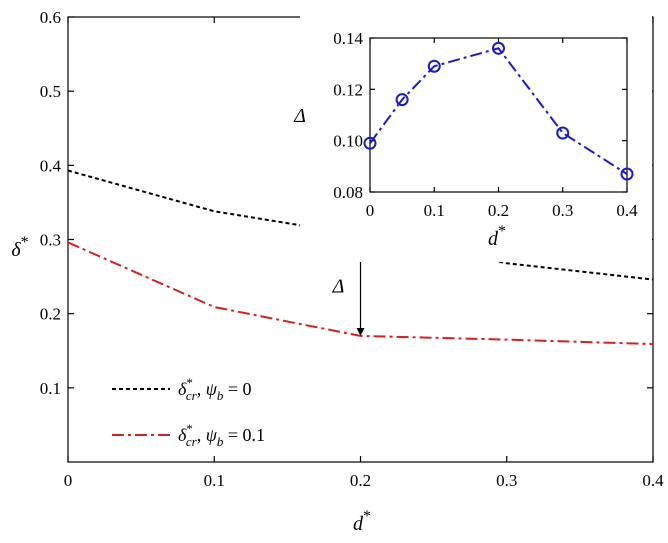 The height and width of the screenshot is (543, 668). I want to click on y-tick-label: 0.5, so click(50, 91).